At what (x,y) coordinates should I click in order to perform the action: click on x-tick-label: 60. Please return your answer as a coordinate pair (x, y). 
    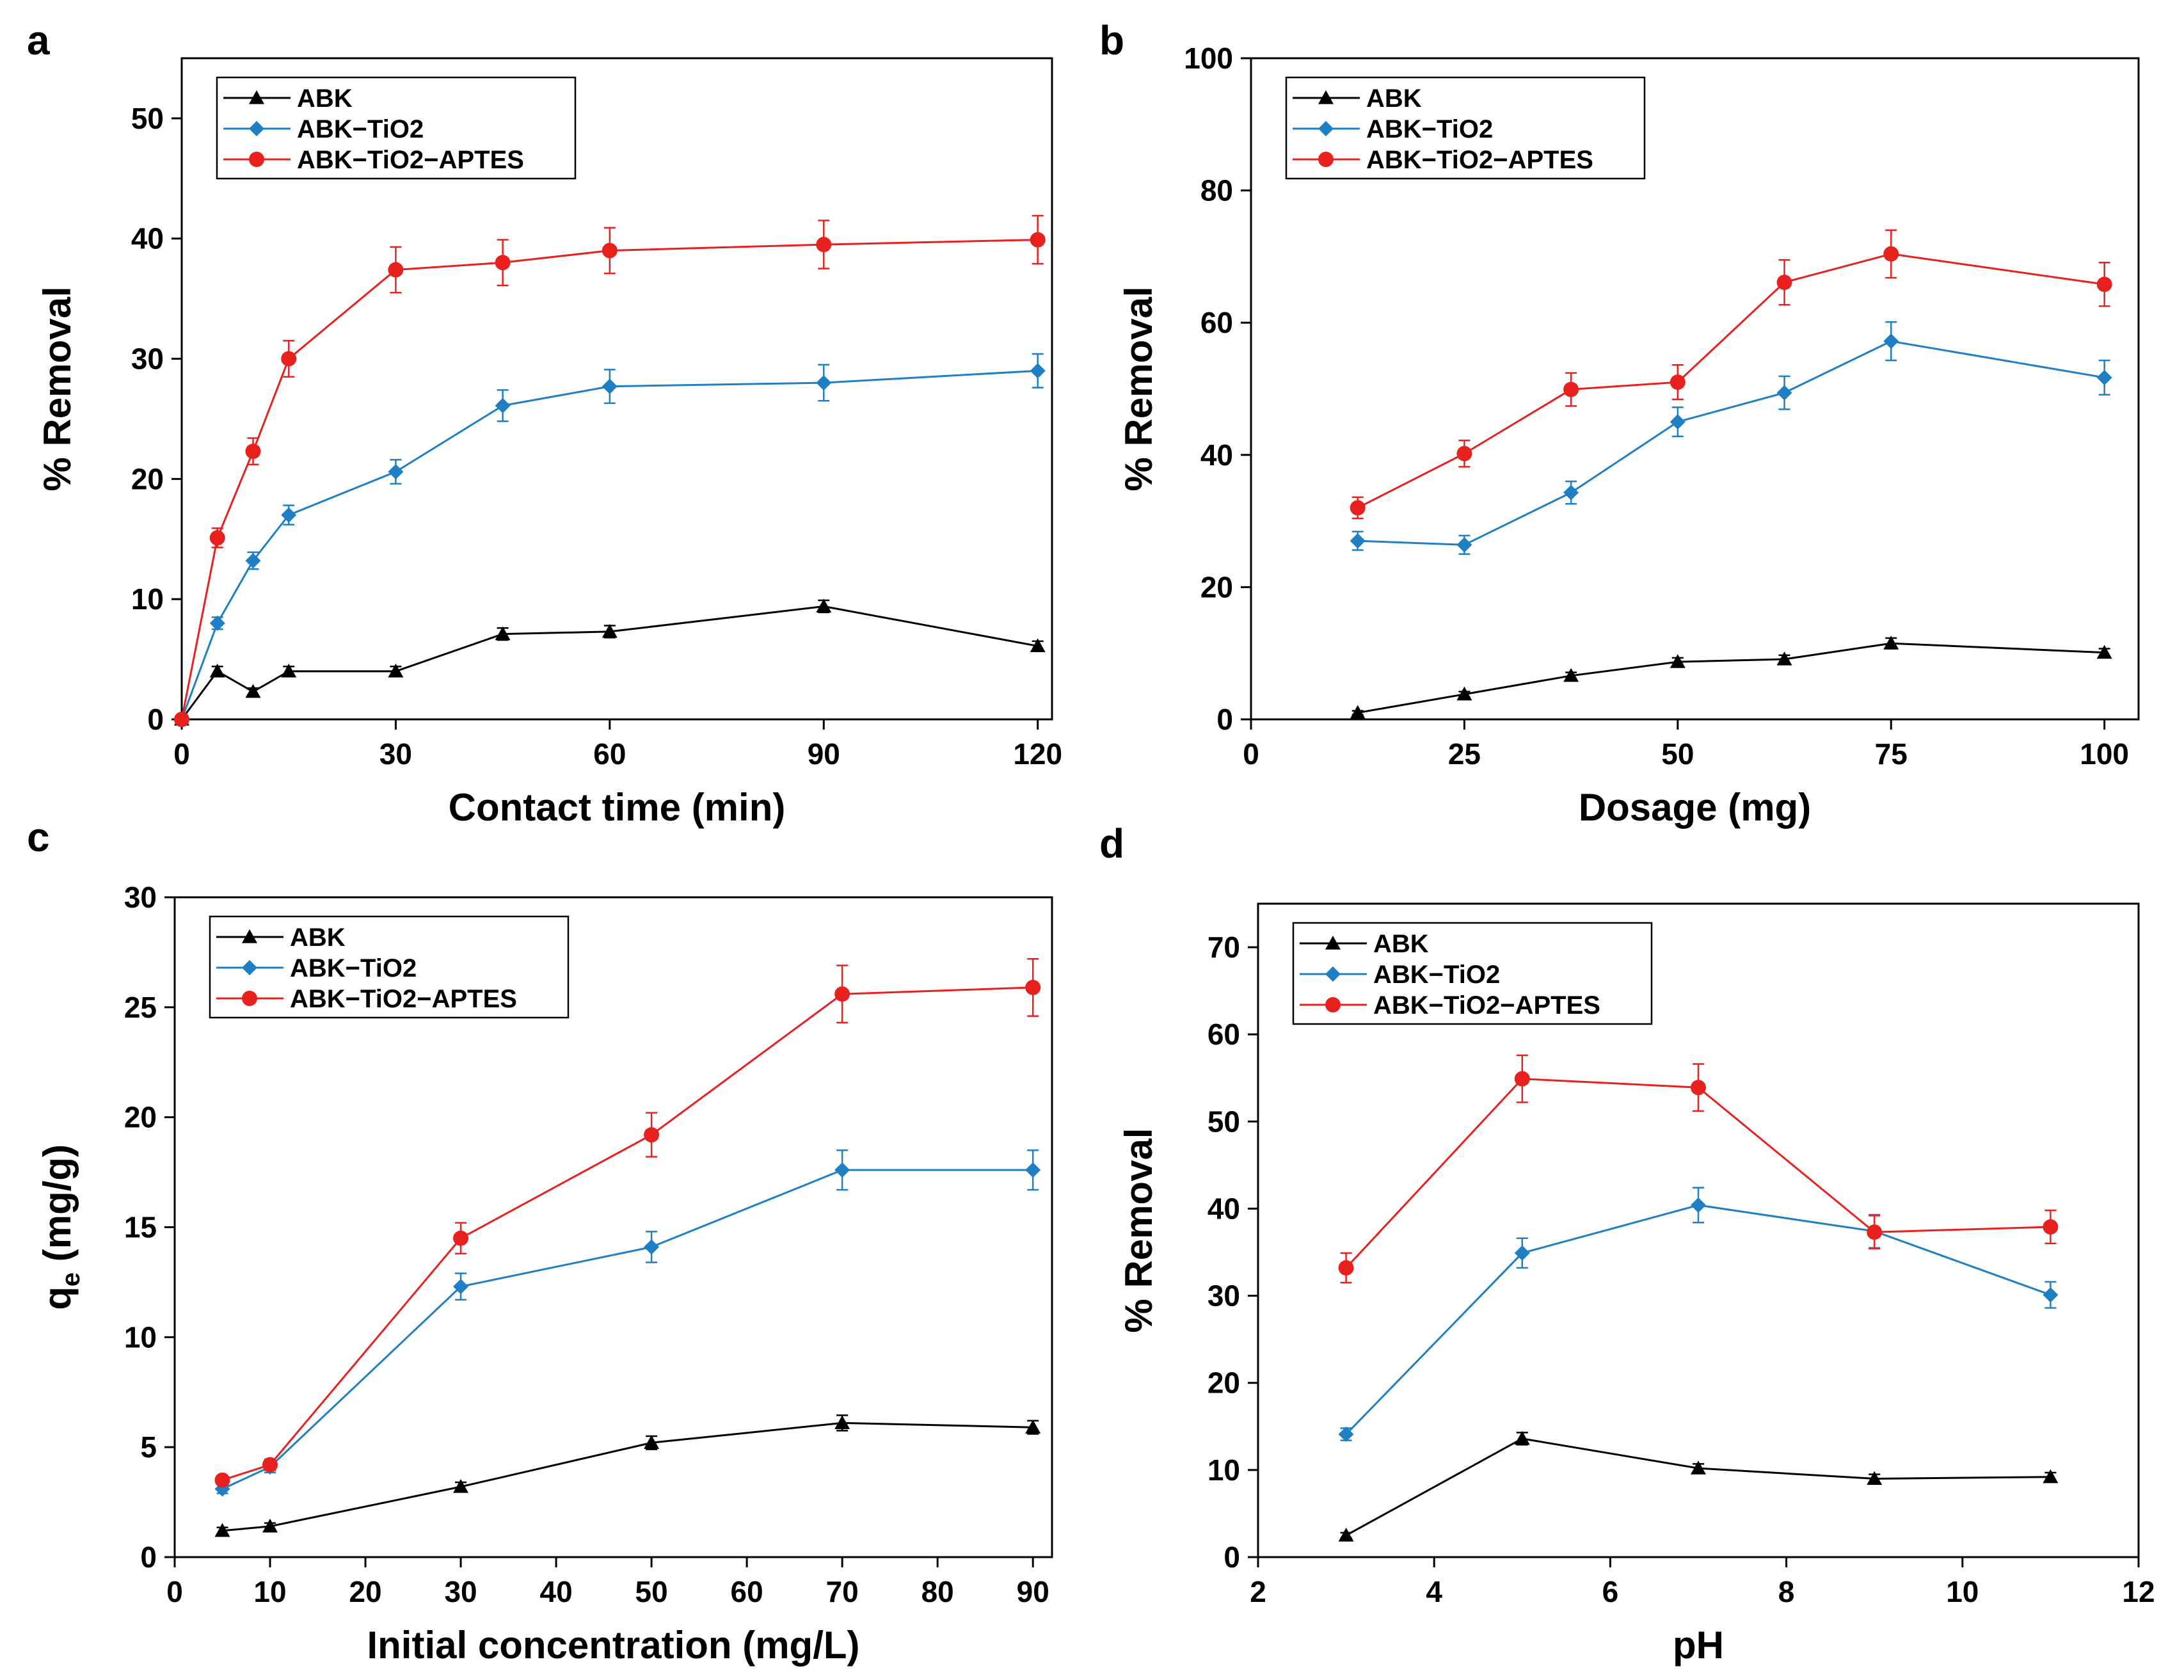
    Looking at the image, I should click on (747, 1591).